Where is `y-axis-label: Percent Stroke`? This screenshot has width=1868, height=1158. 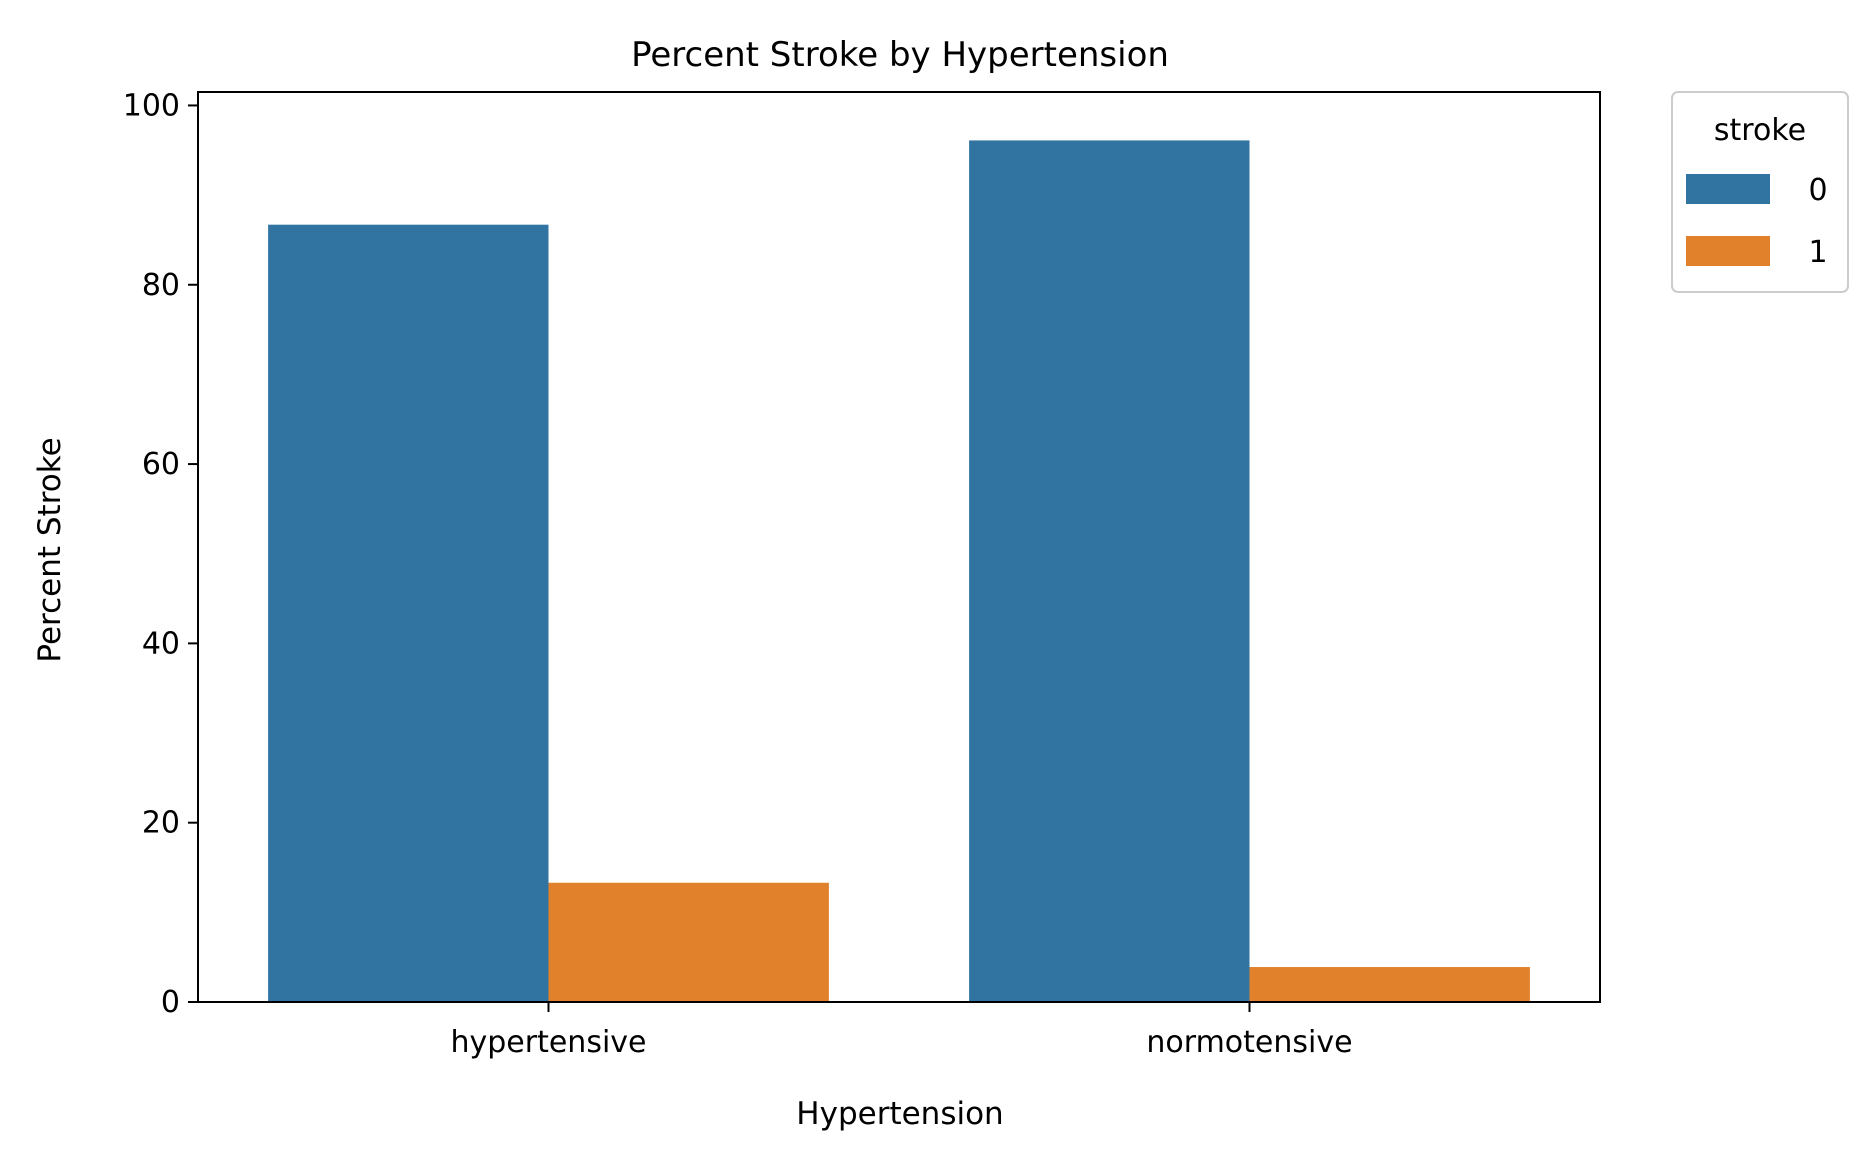
y-axis-label: Percent Stroke is located at coordinates (50, 549).